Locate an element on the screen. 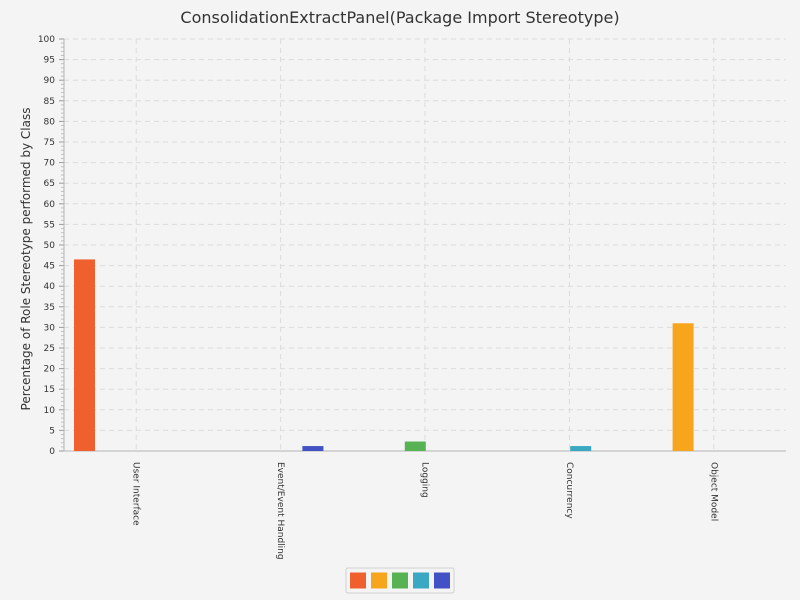 The height and width of the screenshot is (600, 800). x-tick-label: Object Model is located at coordinates (713, 491).